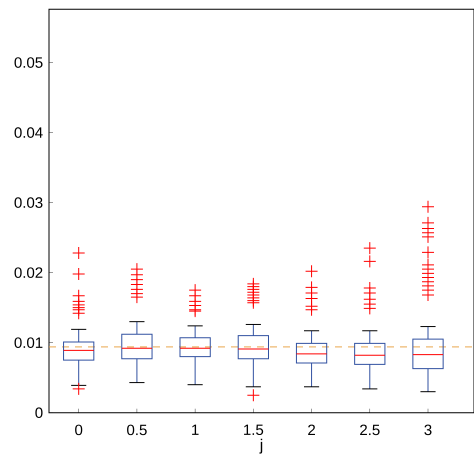 Image resolution: width=474 pixels, height=474 pixels. What do you see at coordinates (428, 430) in the screenshot?
I see `x-tick-label: 3` at bounding box center [428, 430].